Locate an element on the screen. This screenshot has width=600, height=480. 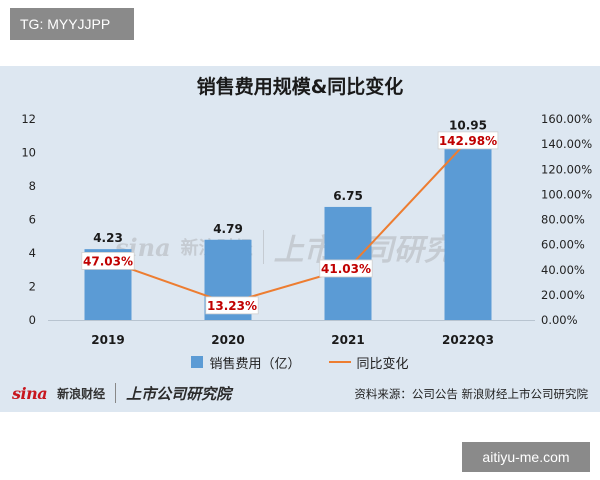
right-tick-label: 0.00% is located at coordinates (559, 320).